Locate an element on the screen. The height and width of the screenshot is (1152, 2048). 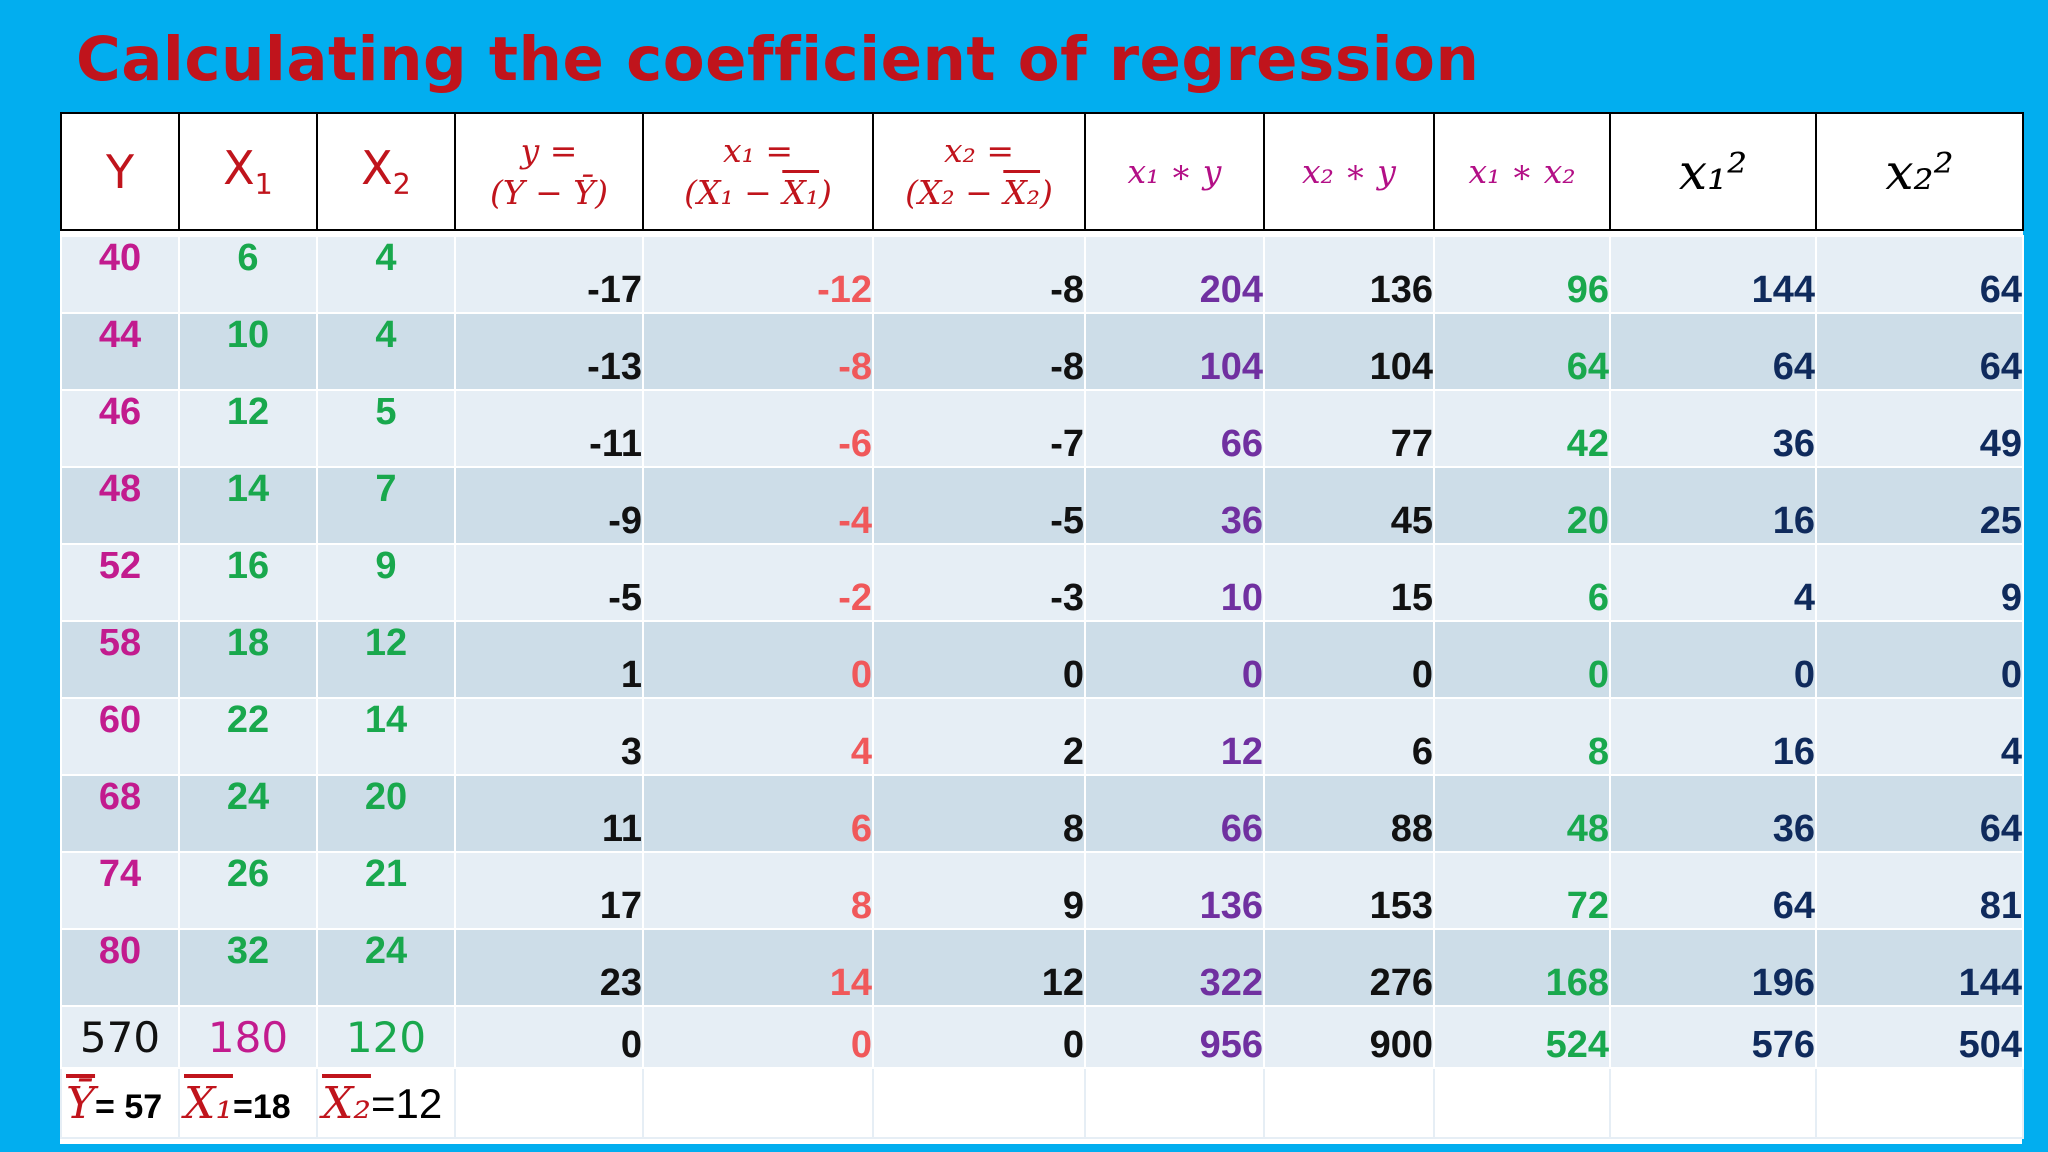
cell-dev-x1: 4 is located at coordinates (758, 736).